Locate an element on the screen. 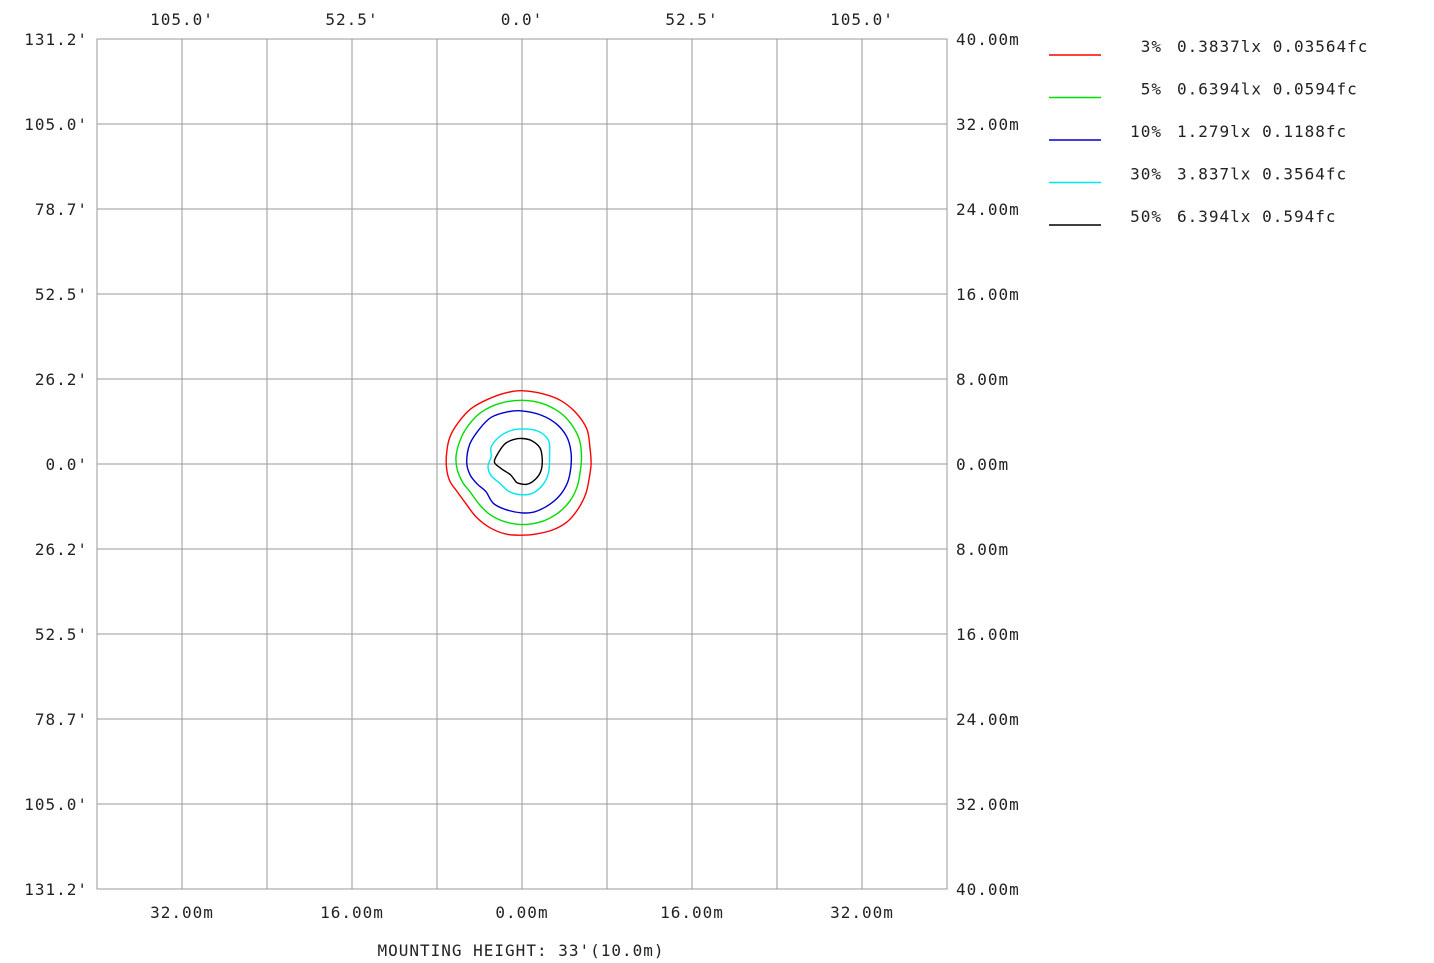 The height and width of the screenshot is (963, 1434). legend-values: 1.279lx 0.1188fc is located at coordinates (1262, 131).